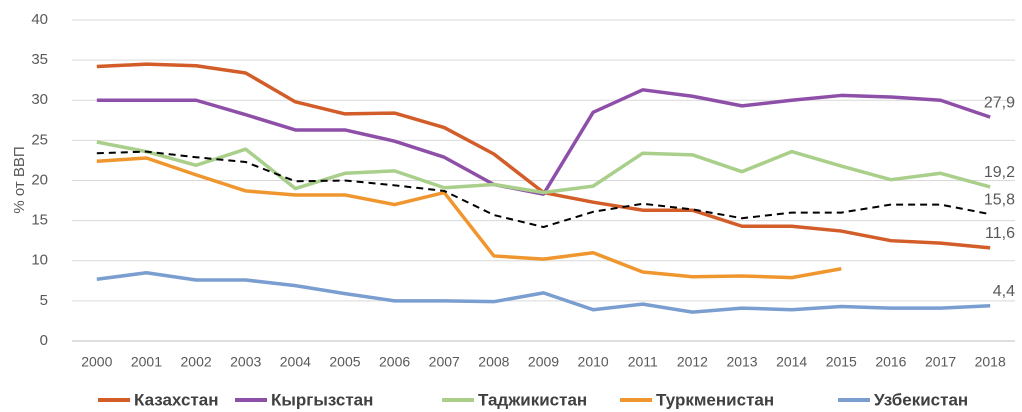 The image size is (1022, 412). Describe the element at coordinates (146, 362) in the screenshot. I see `x-tick-label: 2001` at that location.